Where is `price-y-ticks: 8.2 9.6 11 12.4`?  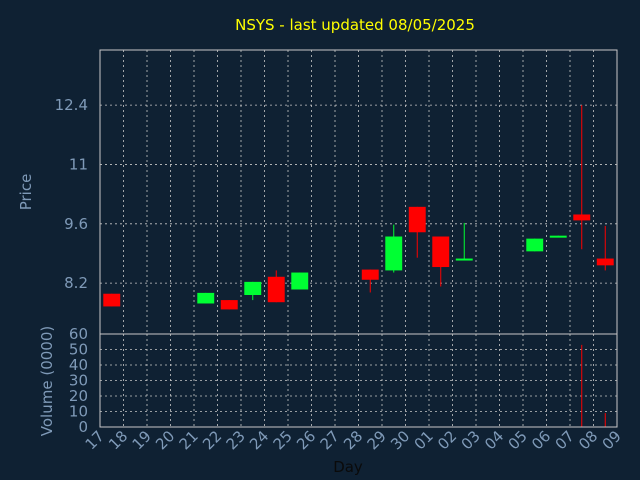 price-y-ticks: 8.2 9.6 11 12.4 is located at coordinates (71, 194).